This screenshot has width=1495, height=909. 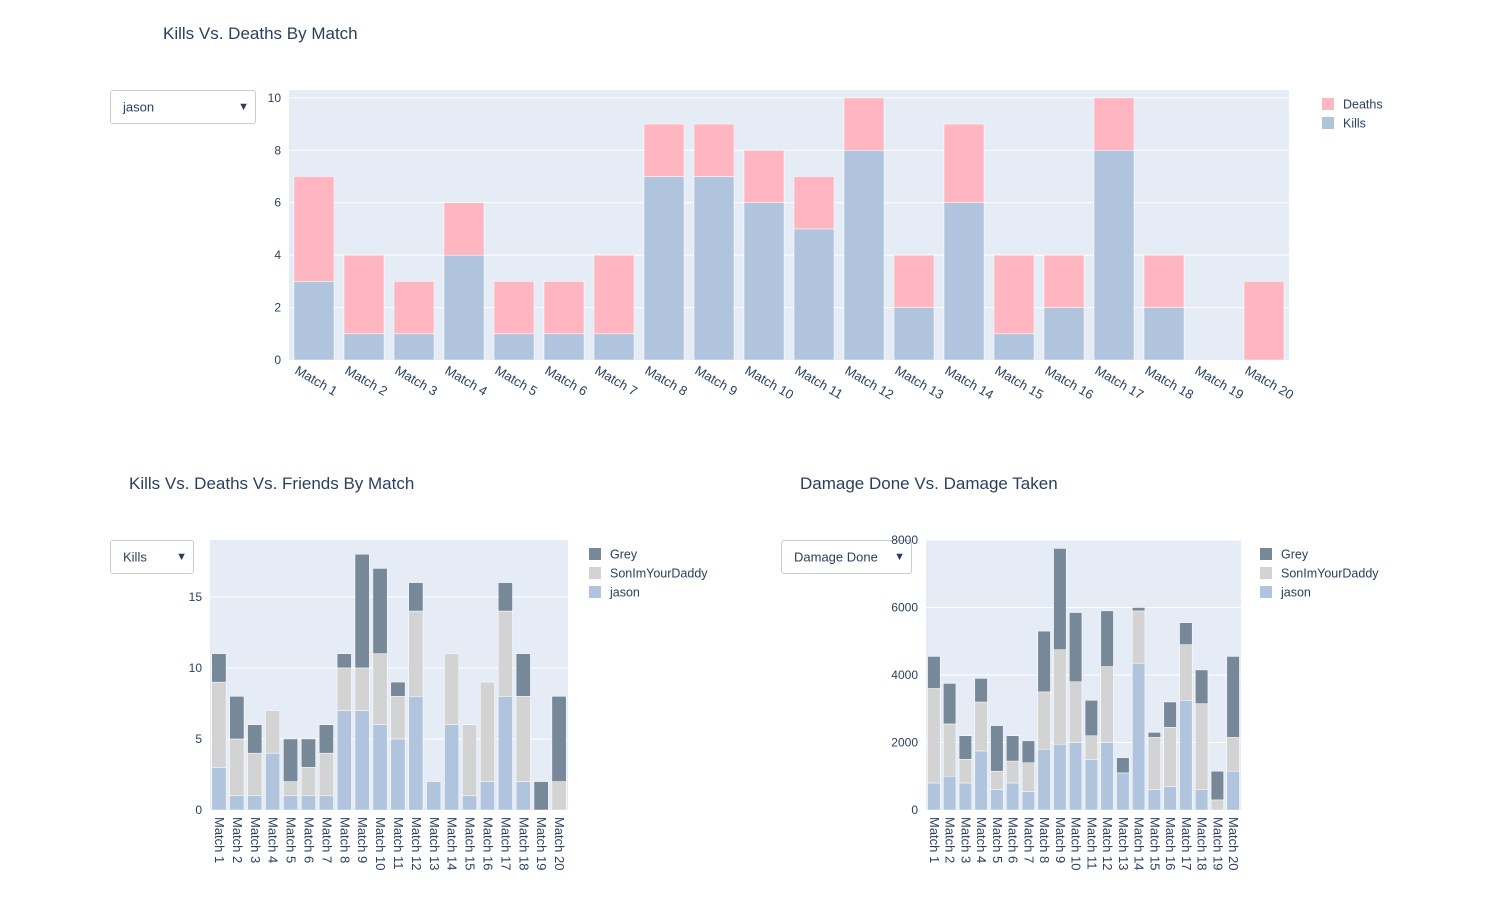 I want to click on legend-label-jason: jason, so click(x=1295, y=593).